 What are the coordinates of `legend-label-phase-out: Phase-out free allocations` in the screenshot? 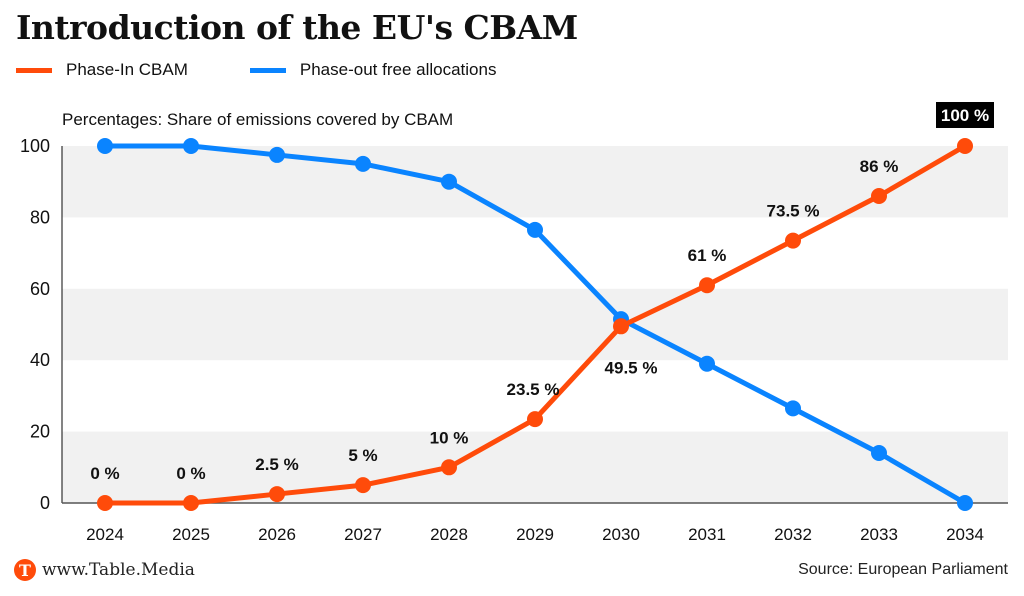 It's located at (398, 69).